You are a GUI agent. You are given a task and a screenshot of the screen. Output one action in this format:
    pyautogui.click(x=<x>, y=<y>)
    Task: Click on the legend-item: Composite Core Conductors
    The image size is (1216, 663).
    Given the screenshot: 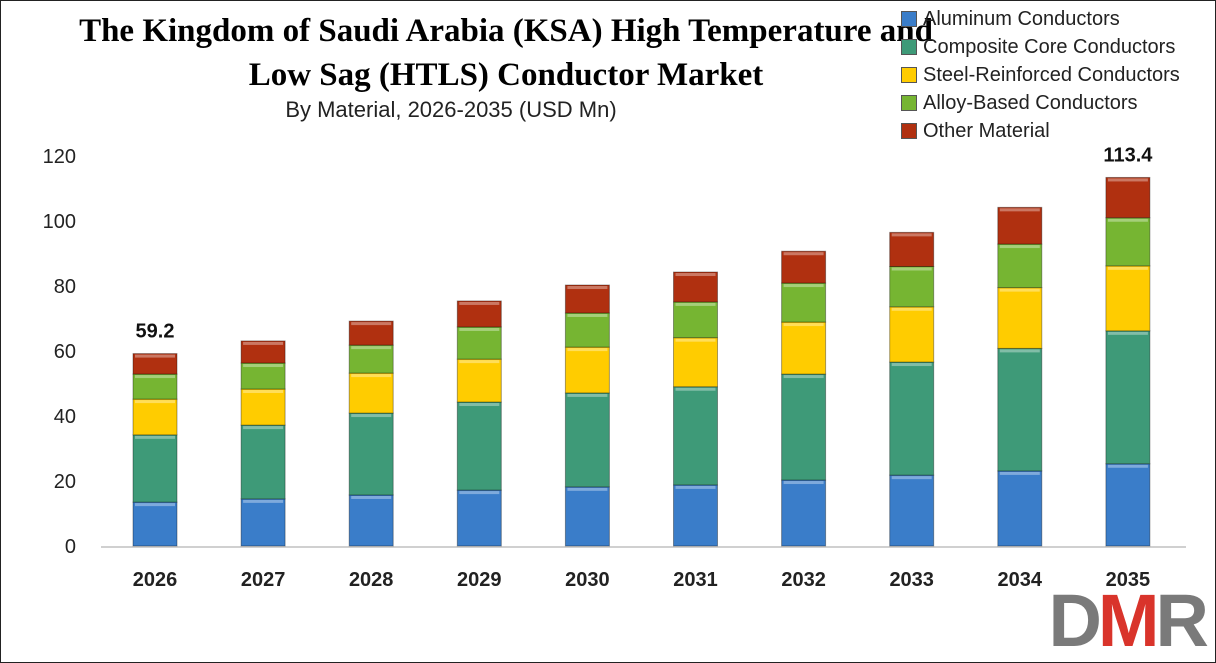 What is the action you would take?
    pyautogui.click(x=1040, y=47)
    